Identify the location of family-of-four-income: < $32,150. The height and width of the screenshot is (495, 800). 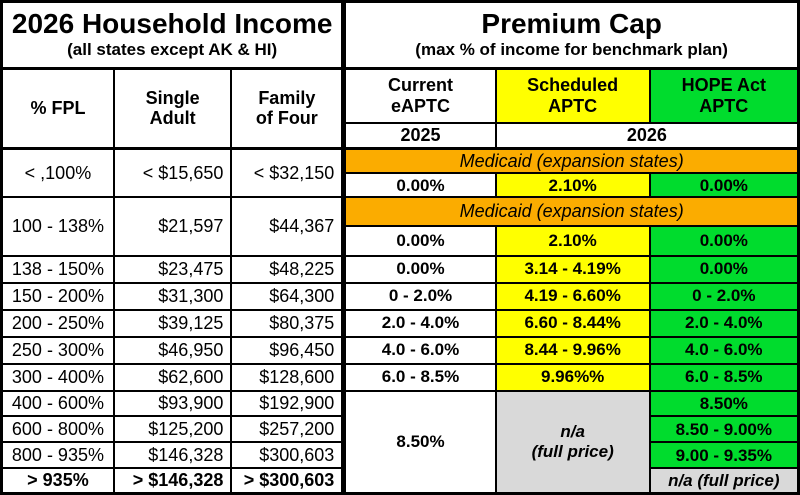
(287, 173).